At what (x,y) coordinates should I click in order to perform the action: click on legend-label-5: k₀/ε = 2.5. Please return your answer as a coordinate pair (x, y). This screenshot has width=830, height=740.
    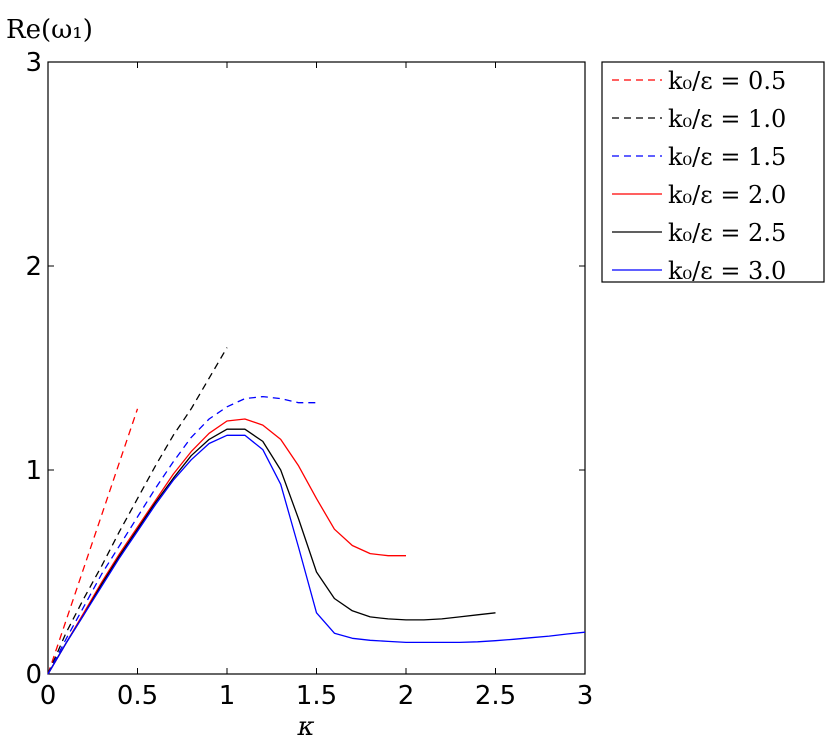
    Looking at the image, I should click on (727, 233).